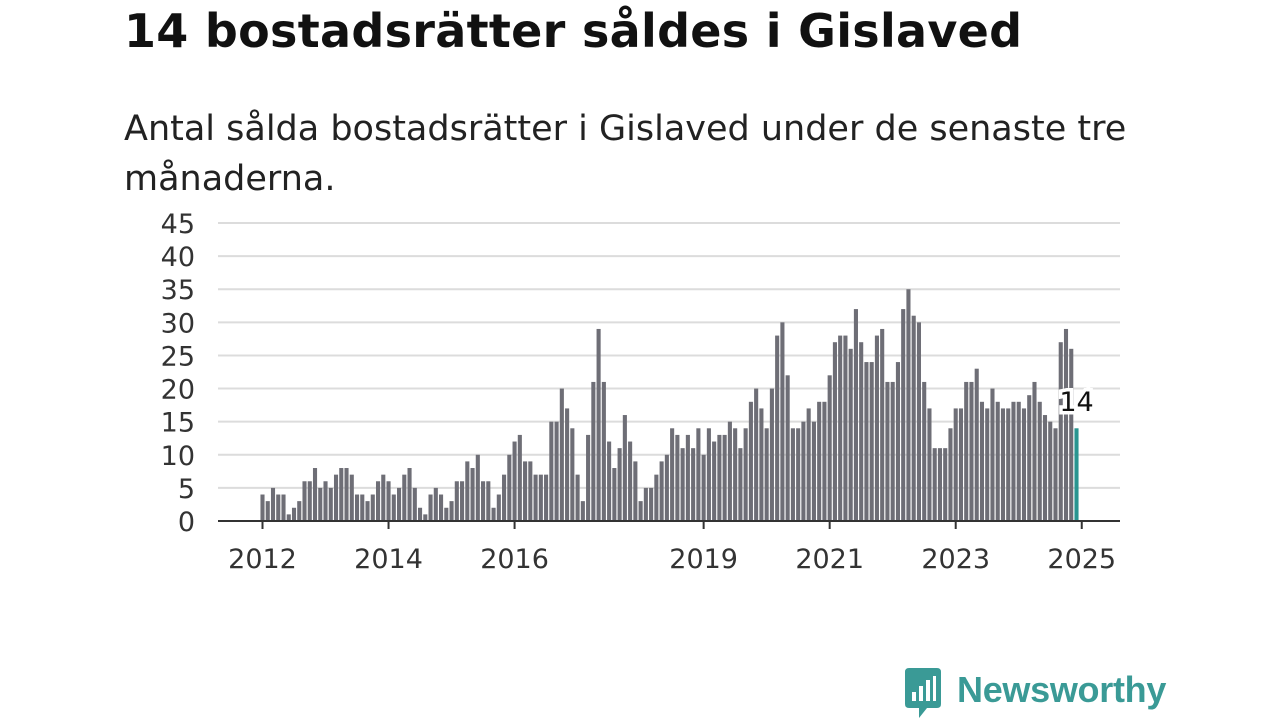 This screenshot has height=720, width=1280. What do you see at coordinates (178, 423) in the screenshot?
I see `y-tick-label: 15` at bounding box center [178, 423].